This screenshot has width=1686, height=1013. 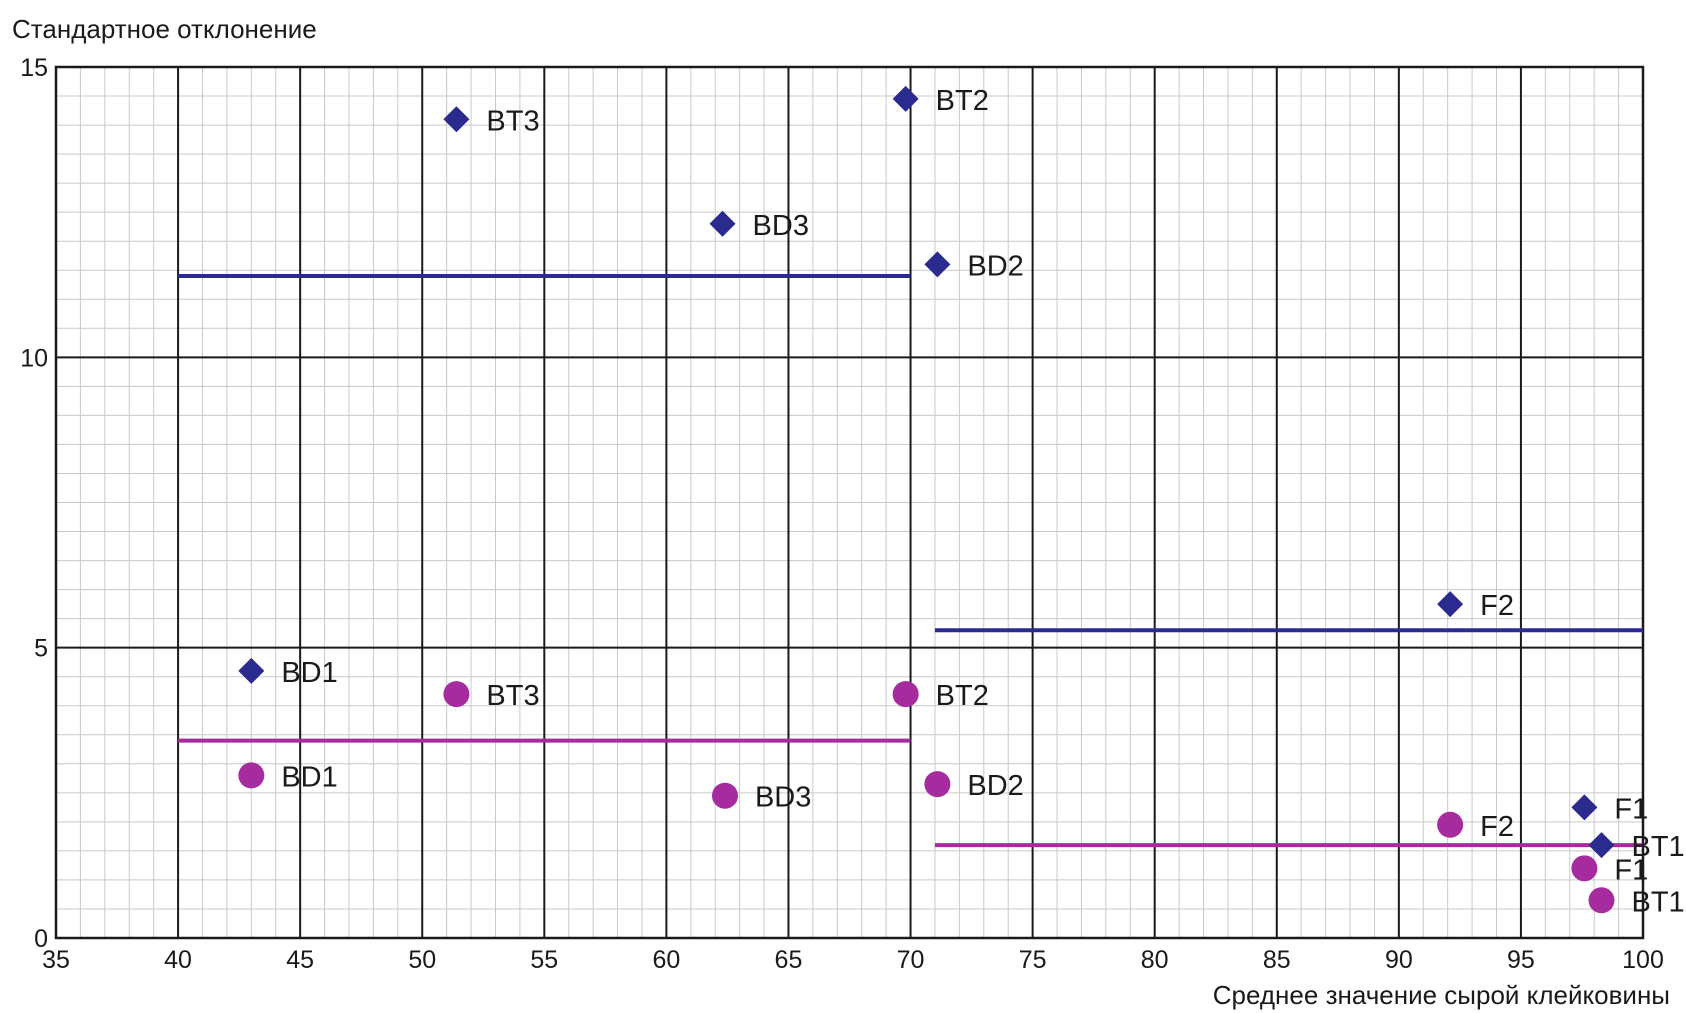 I want to click on x-tick-label: 100, so click(x=1643, y=960).